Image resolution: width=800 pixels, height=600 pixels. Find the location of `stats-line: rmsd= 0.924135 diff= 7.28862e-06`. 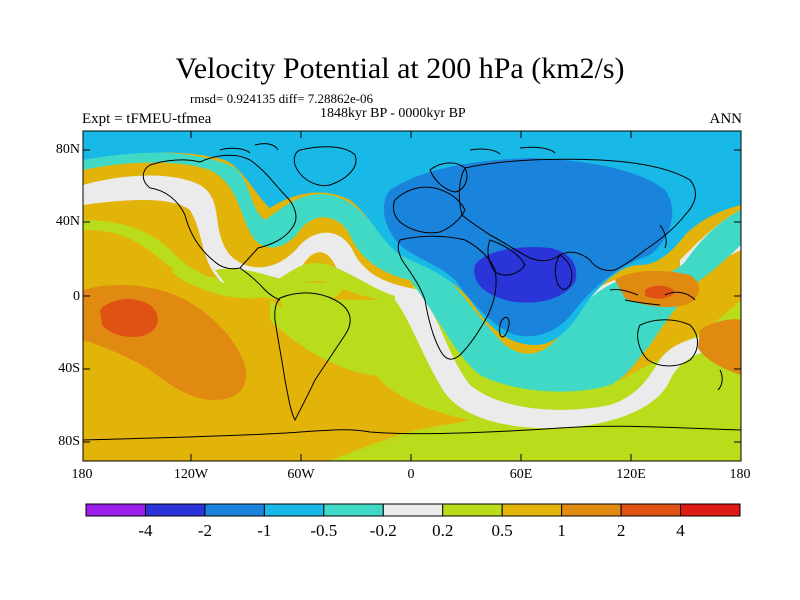

stats-line: rmsd= 0.924135 diff= 7.28862e-06 is located at coordinates (282, 98).